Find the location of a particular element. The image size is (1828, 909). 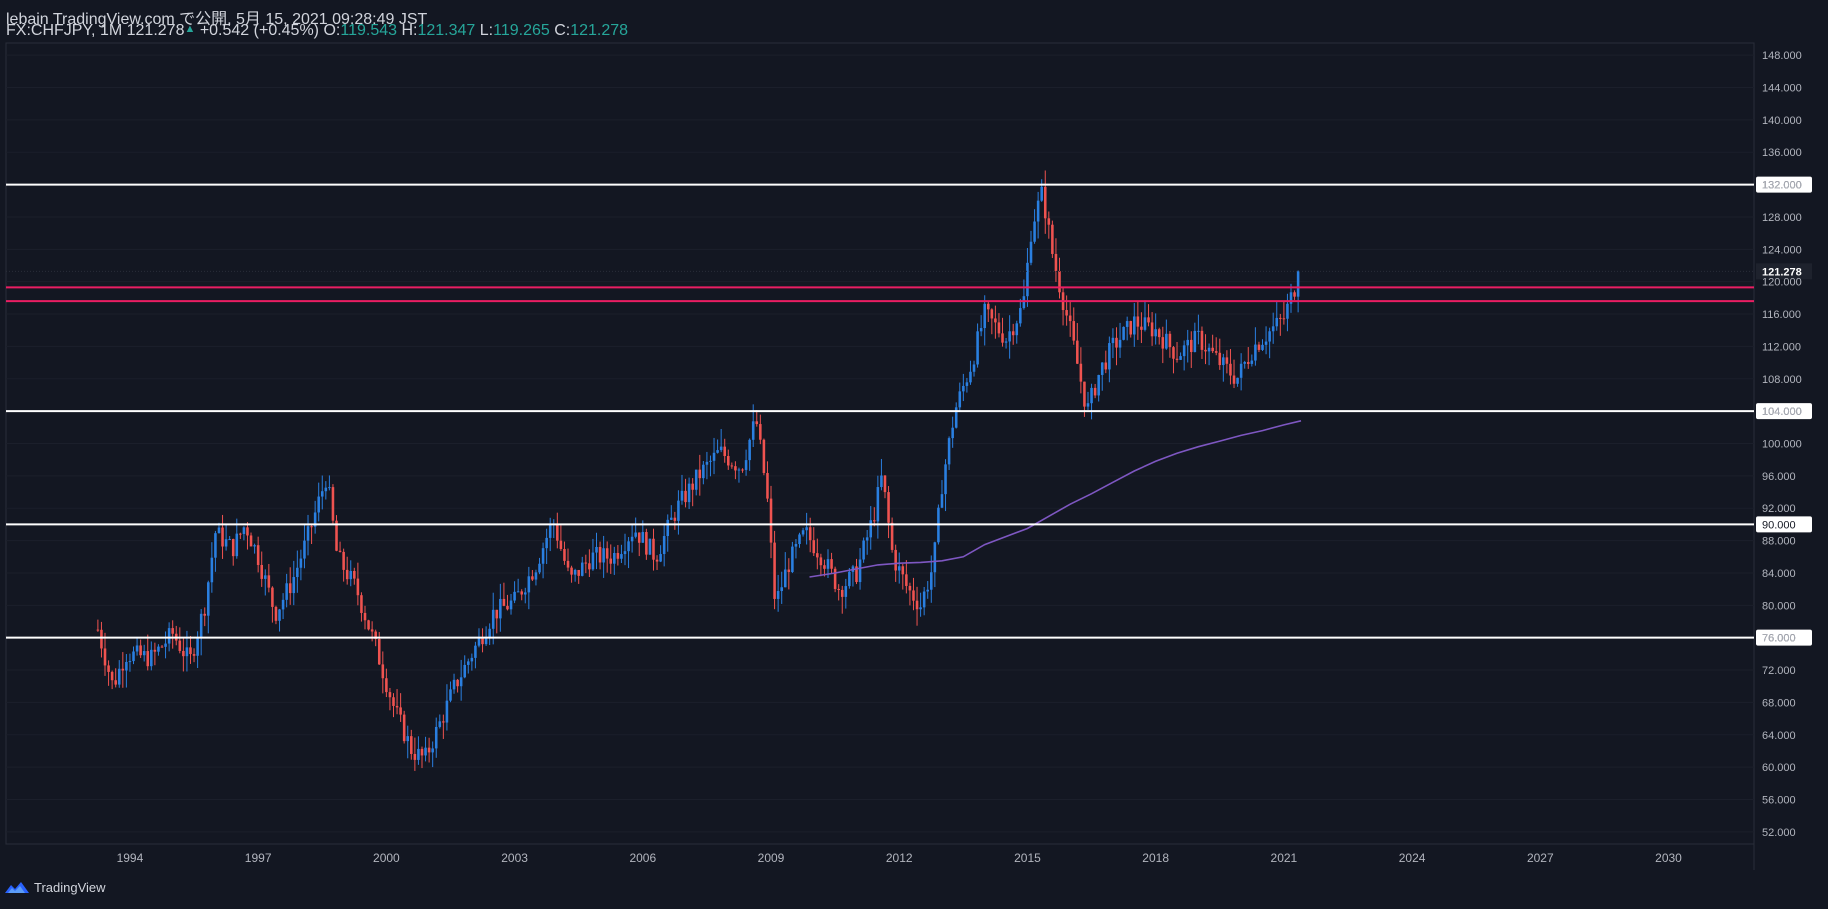

tradingview-brand: TradingView is located at coordinates (55, 887).